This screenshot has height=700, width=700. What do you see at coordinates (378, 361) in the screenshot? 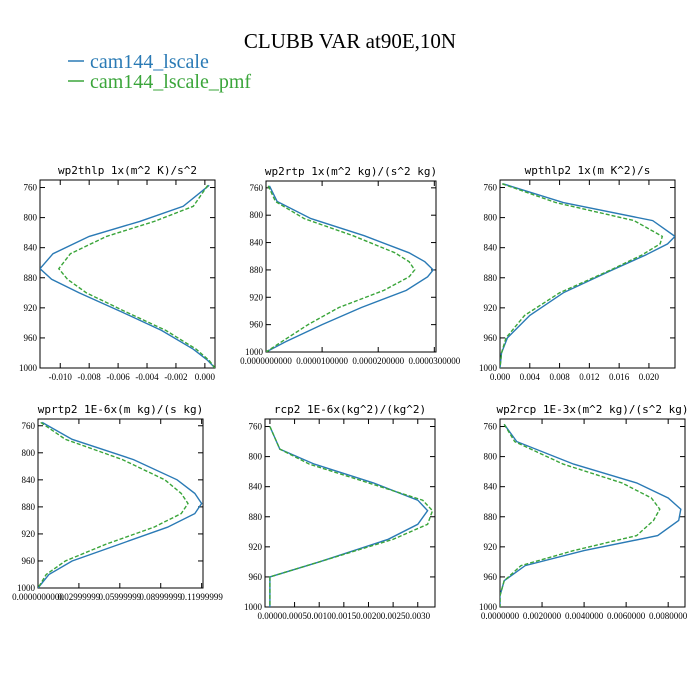
I see `x-tick-label: 0.0000200000` at bounding box center [378, 361].